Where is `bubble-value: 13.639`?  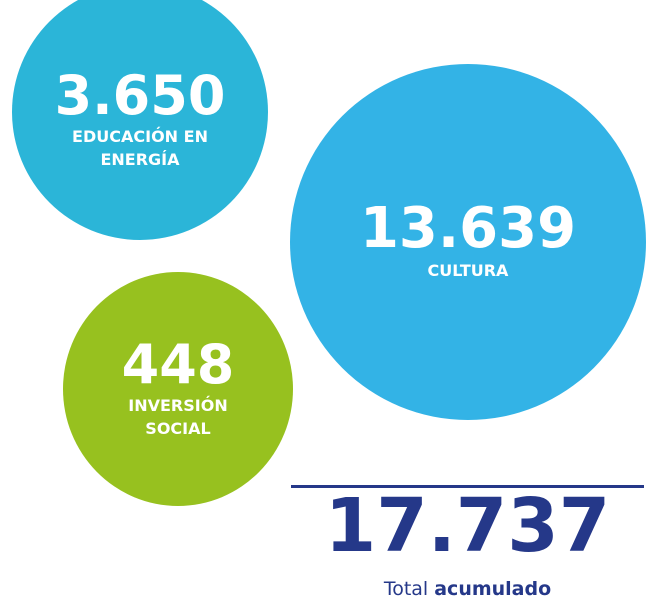 bubble-value: 13.639 is located at coordinates (468, 229).